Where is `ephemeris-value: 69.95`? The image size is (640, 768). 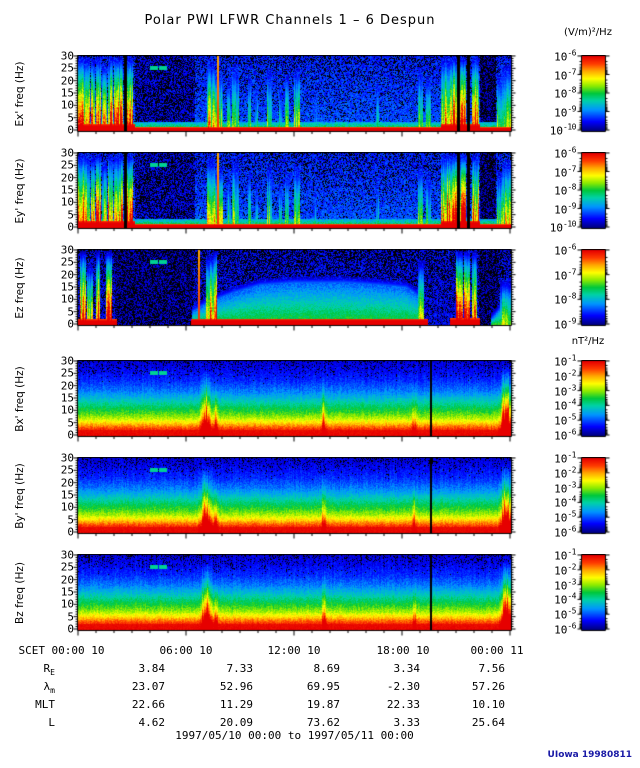 ephemeris-value: 69.95 is located at coordinates (323, 686).